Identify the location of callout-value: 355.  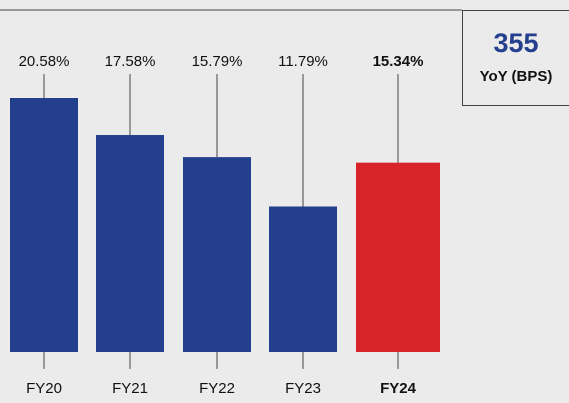
(515, 43).